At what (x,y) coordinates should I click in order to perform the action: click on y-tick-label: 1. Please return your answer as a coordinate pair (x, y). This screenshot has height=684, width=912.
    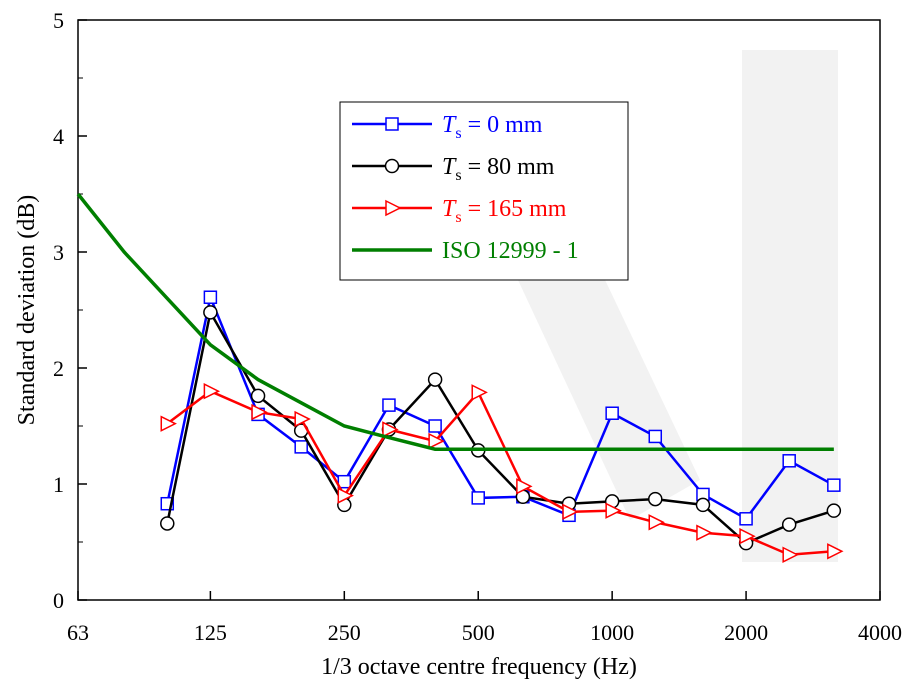
    Looking at the image, I should click on (58, 484).